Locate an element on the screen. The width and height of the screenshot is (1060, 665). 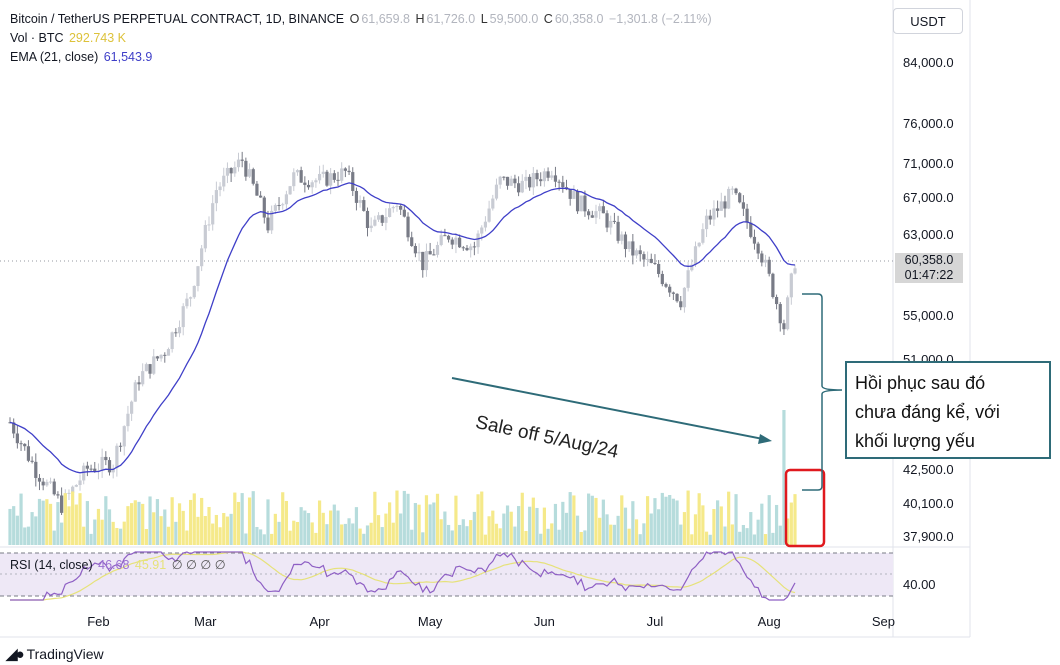
currency-button: USDT is located at coordinates (928, 21).